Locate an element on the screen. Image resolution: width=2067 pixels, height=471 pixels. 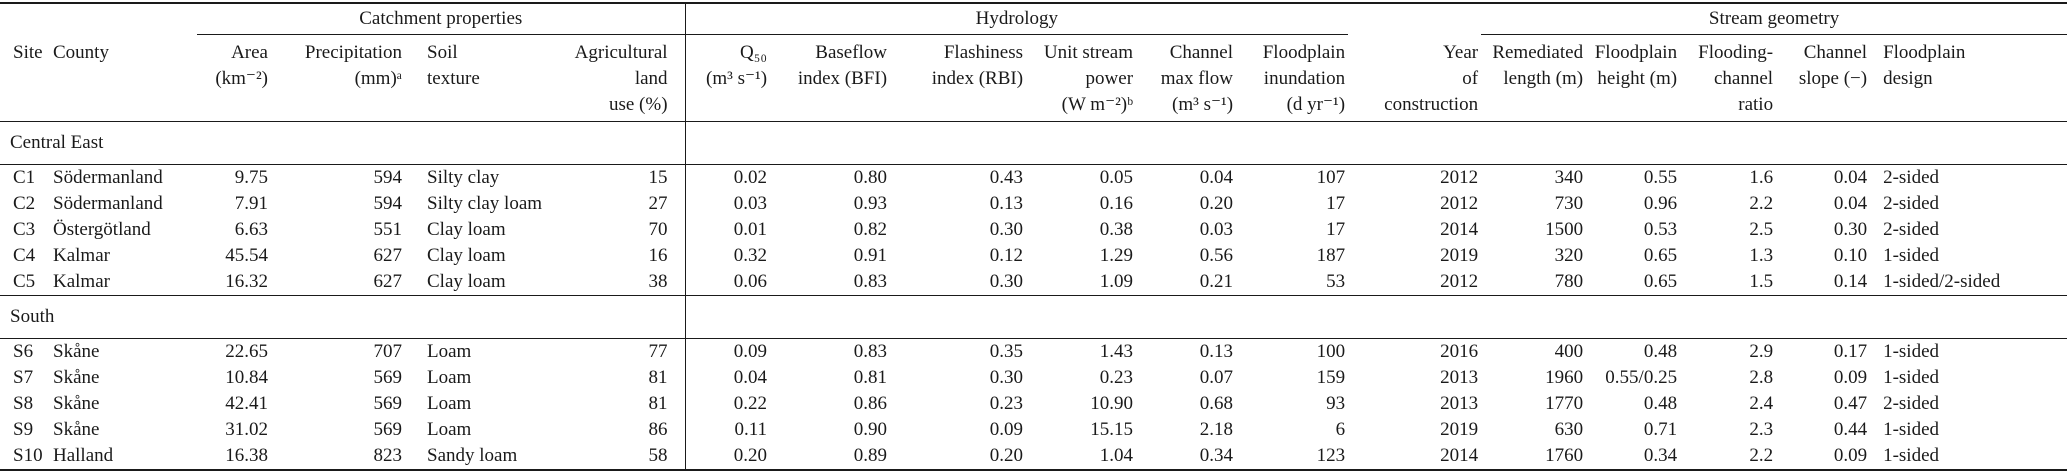
cell-area: 7.91 is located at coordinates (251, 203).